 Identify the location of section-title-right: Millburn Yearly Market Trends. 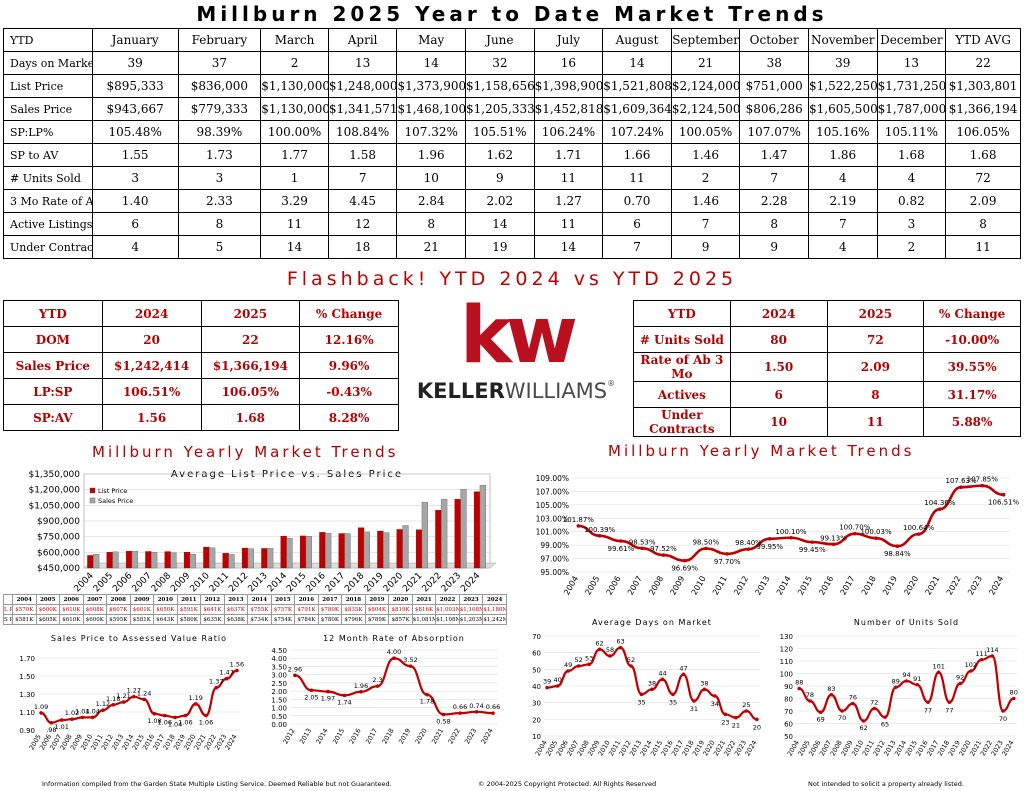
(761, 451).